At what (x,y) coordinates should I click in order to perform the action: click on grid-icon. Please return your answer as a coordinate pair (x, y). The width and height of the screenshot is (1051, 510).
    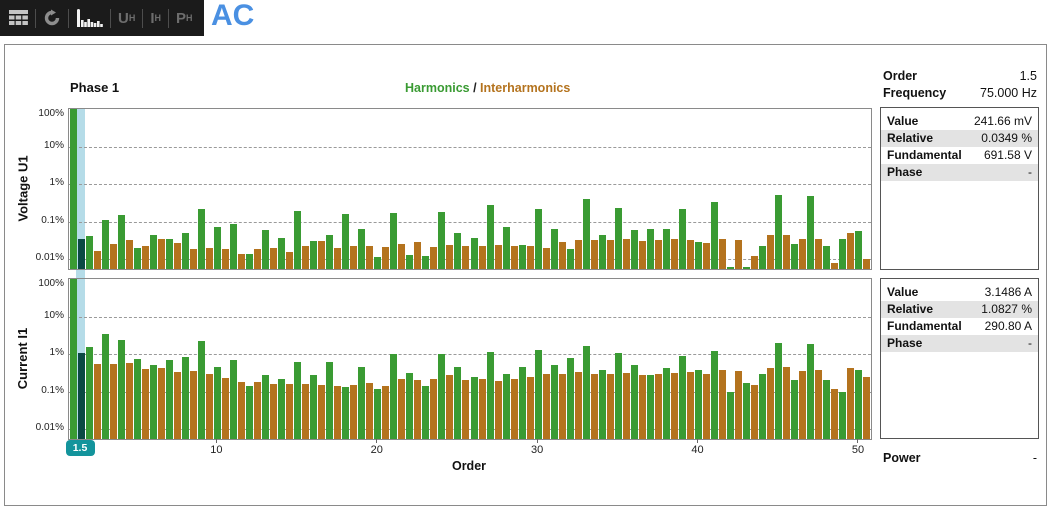
    Looking at the image, I should click on (18, 18).